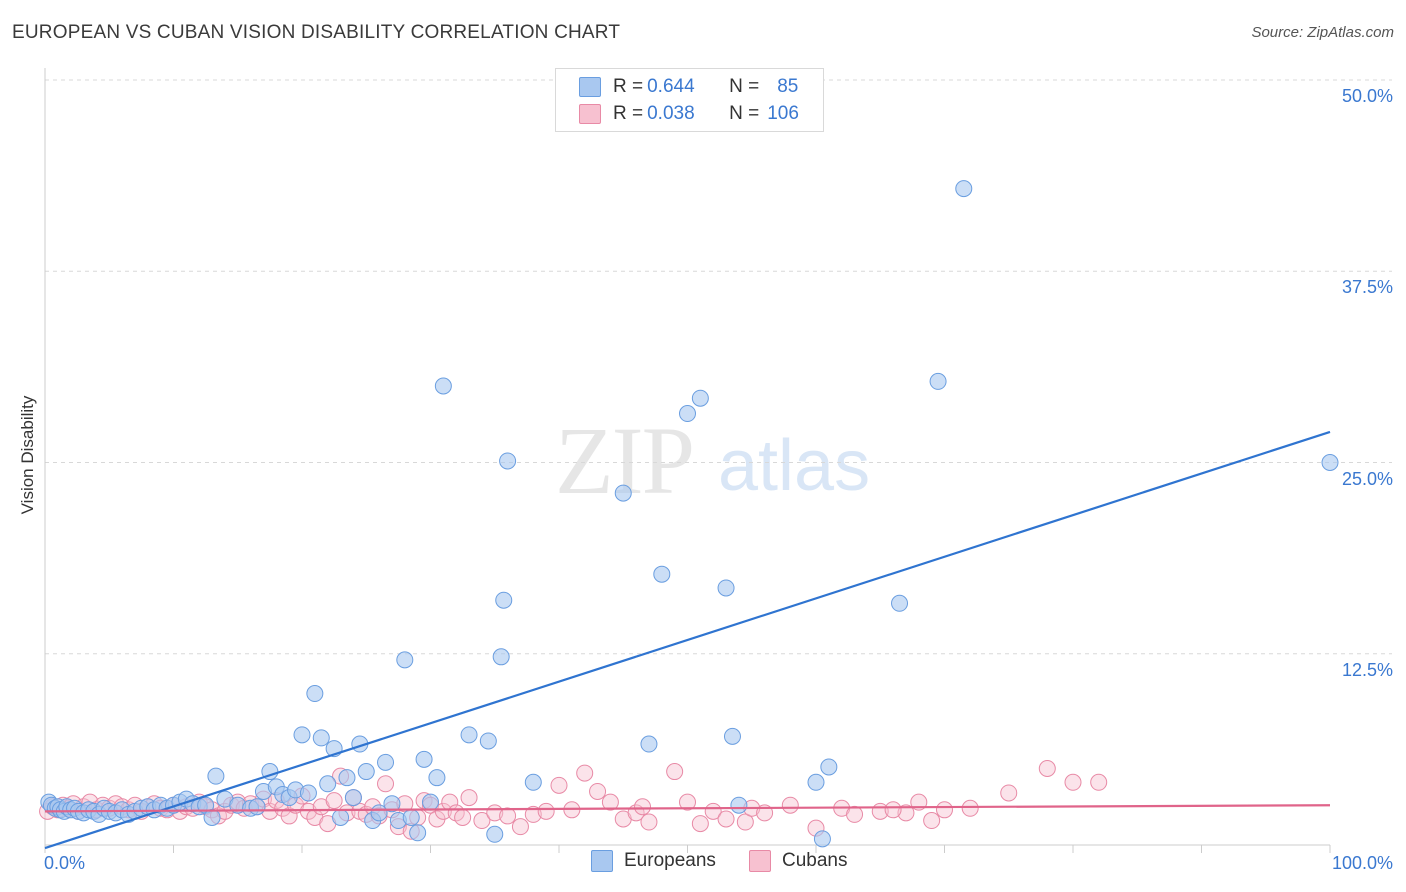  What do you see at coordinates (1367, 96) in the screenshot?
I see `y-tick-label: 50.0%` at bounding box center [1367, 96].